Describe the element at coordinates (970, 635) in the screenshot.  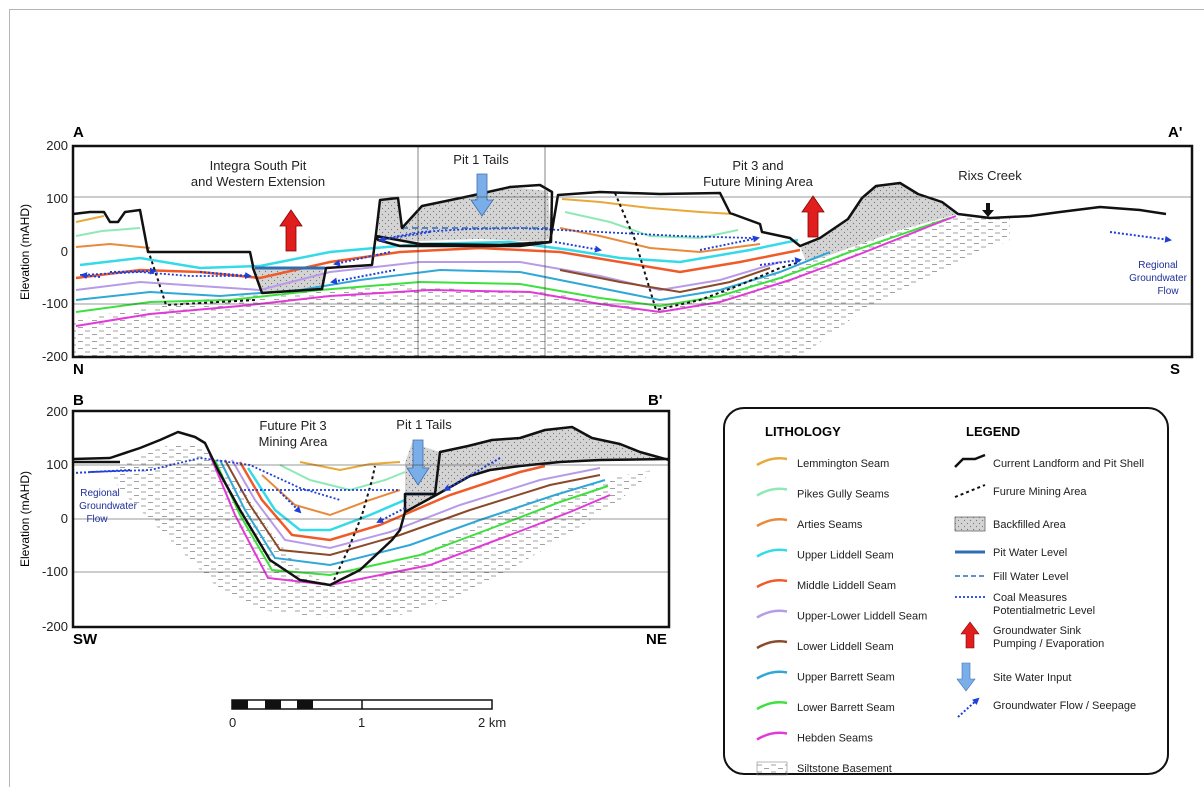
I see `sink-arrow-icon` at that location.